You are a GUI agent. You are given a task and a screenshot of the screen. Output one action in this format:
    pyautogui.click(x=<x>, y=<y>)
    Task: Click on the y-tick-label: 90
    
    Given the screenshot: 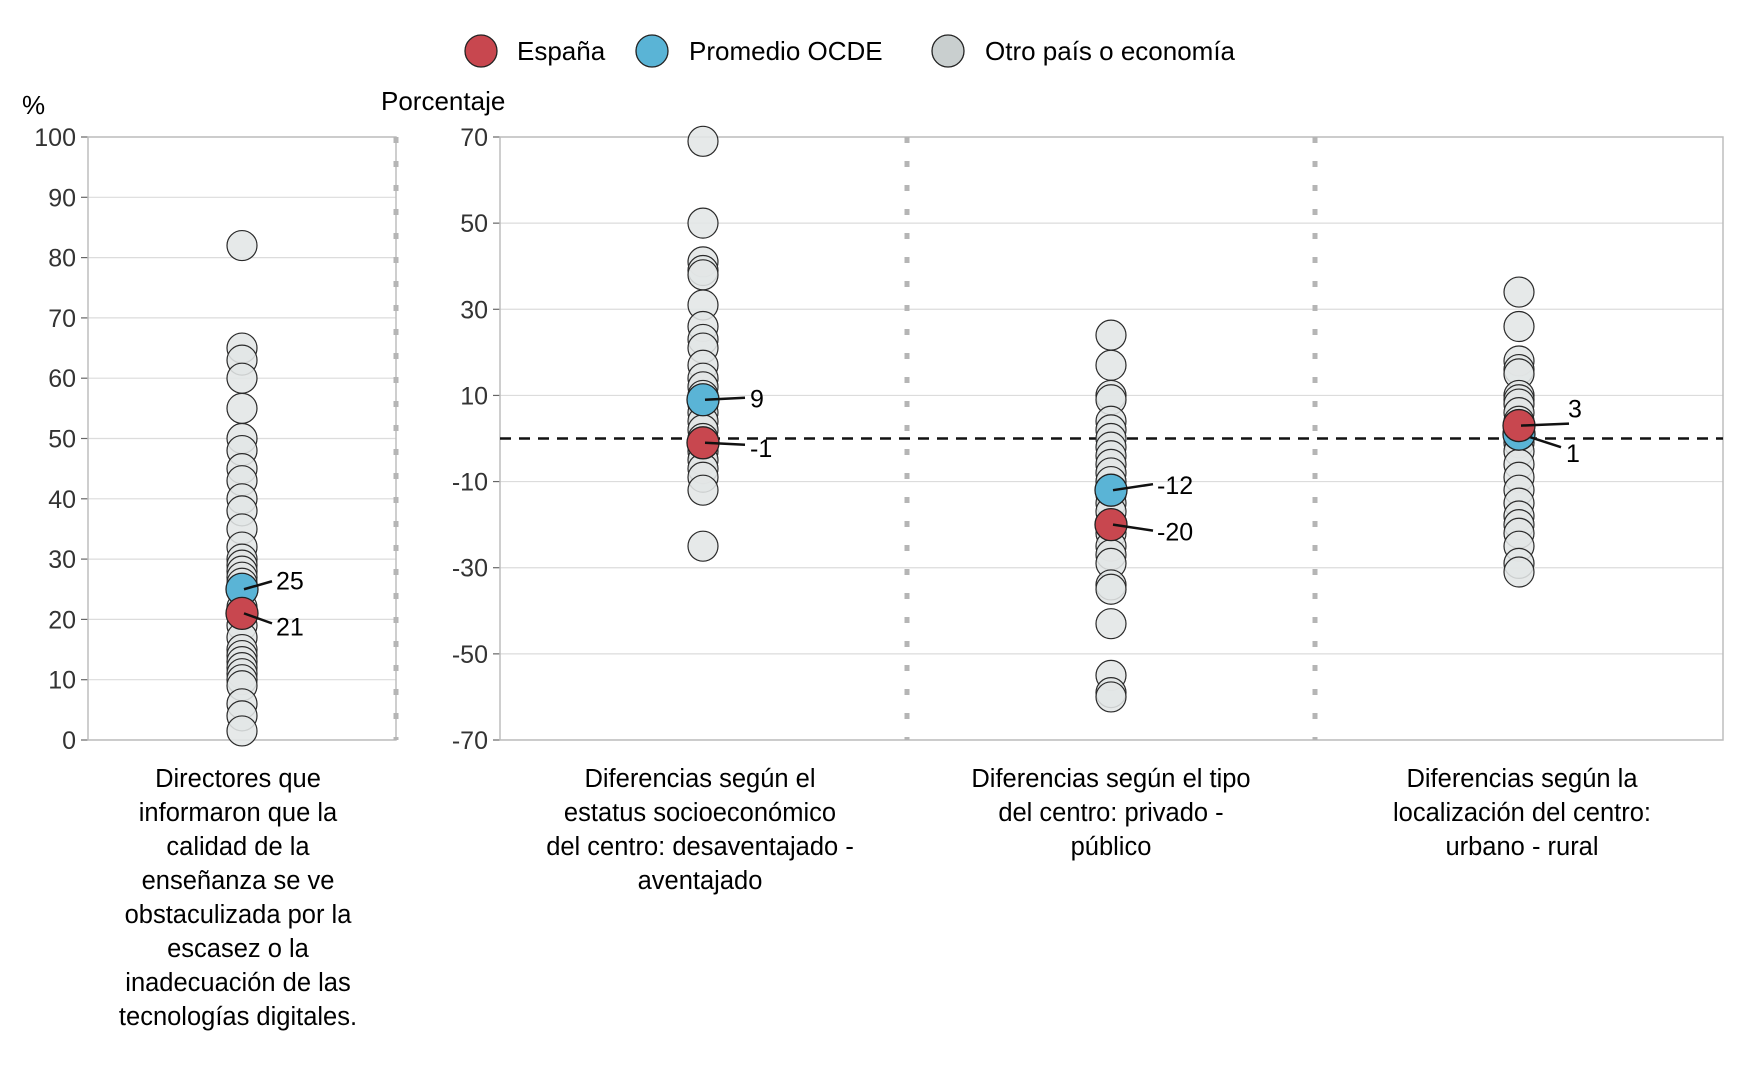 What is the action you would take?
    pyautogui.click(x=62, y=198)
    